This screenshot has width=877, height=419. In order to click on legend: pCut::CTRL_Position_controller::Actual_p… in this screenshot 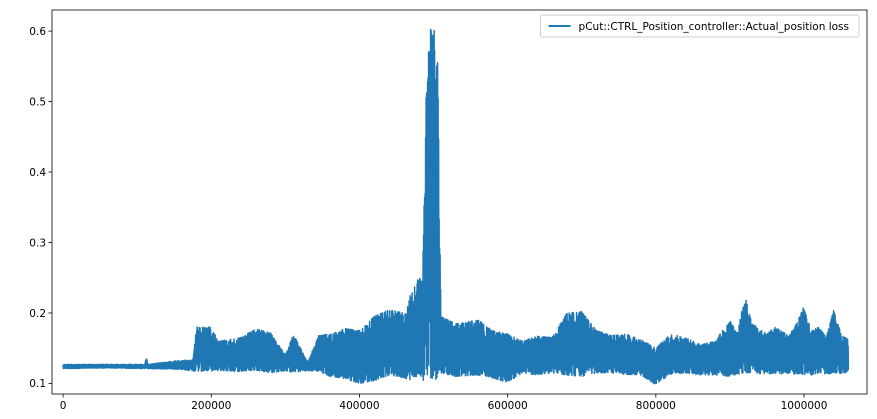, I will do `click(700, 26)`.